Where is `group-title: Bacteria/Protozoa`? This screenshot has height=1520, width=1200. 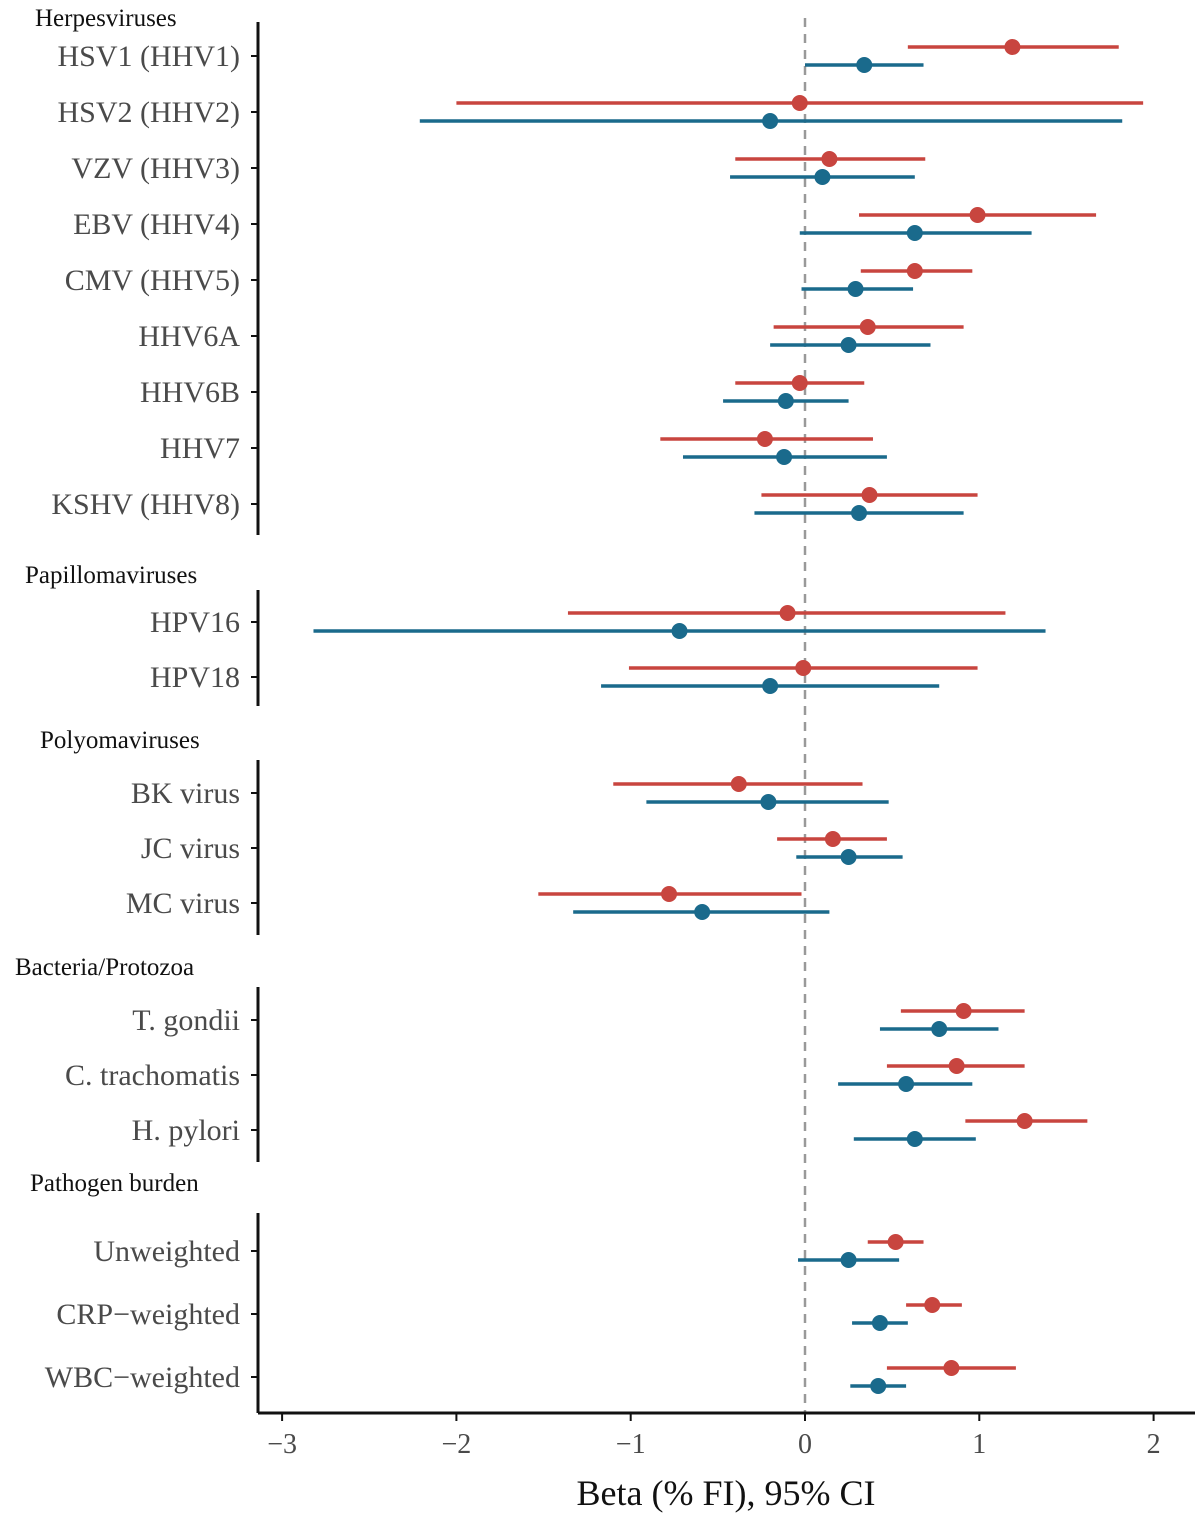
group-title: Bacteria/Protozoa is located at coordinates (104, 967).